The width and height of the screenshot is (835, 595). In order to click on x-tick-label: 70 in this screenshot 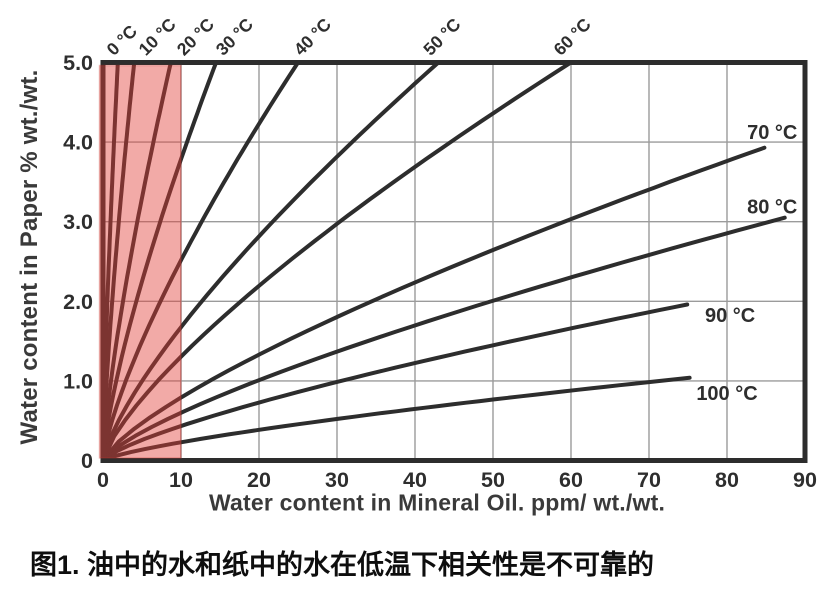, I will do `click(649, 480)`.